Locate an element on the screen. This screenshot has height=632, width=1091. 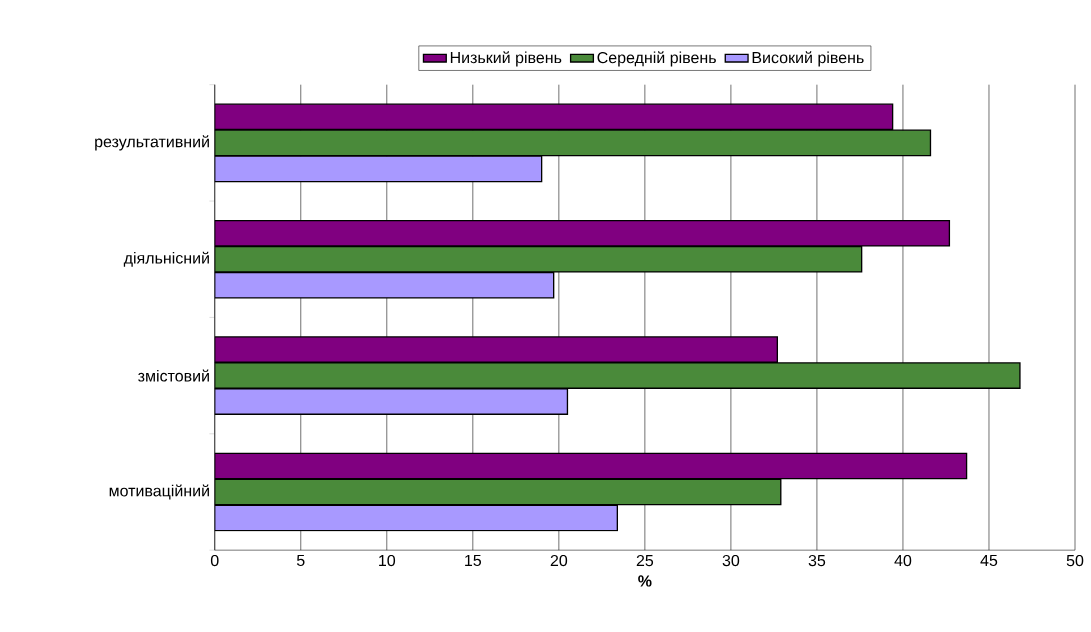
x-tick-label: 5 is located at coordinates (300, 560).